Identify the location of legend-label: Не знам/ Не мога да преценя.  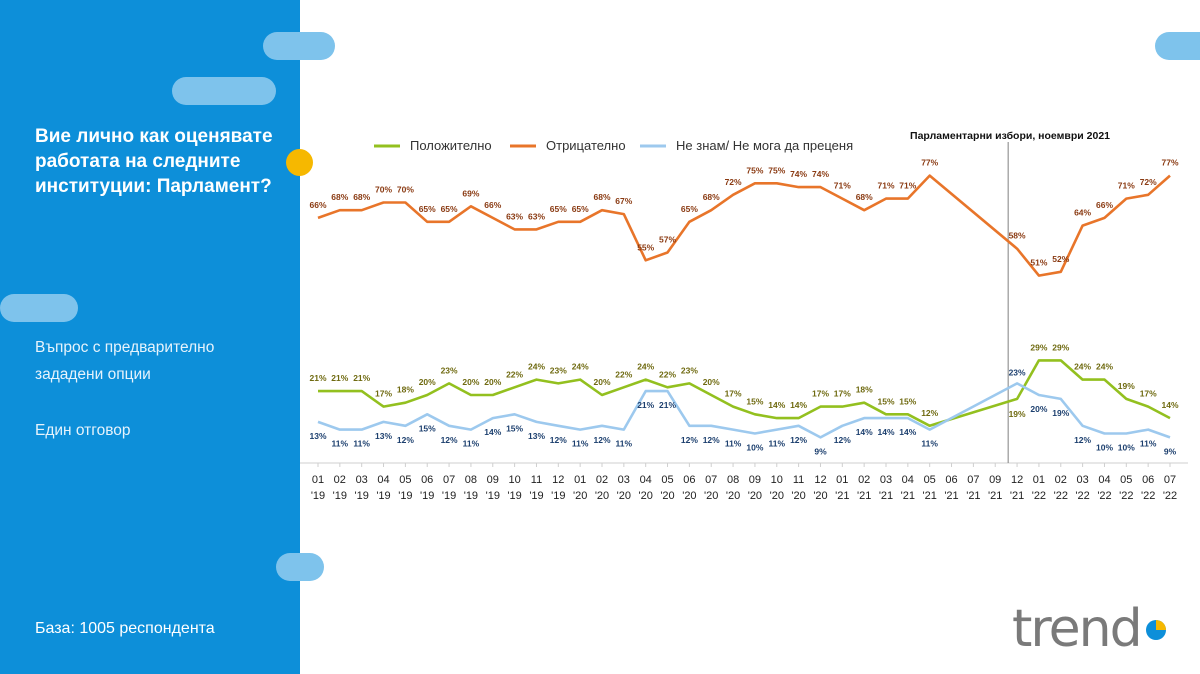
(764, 145).